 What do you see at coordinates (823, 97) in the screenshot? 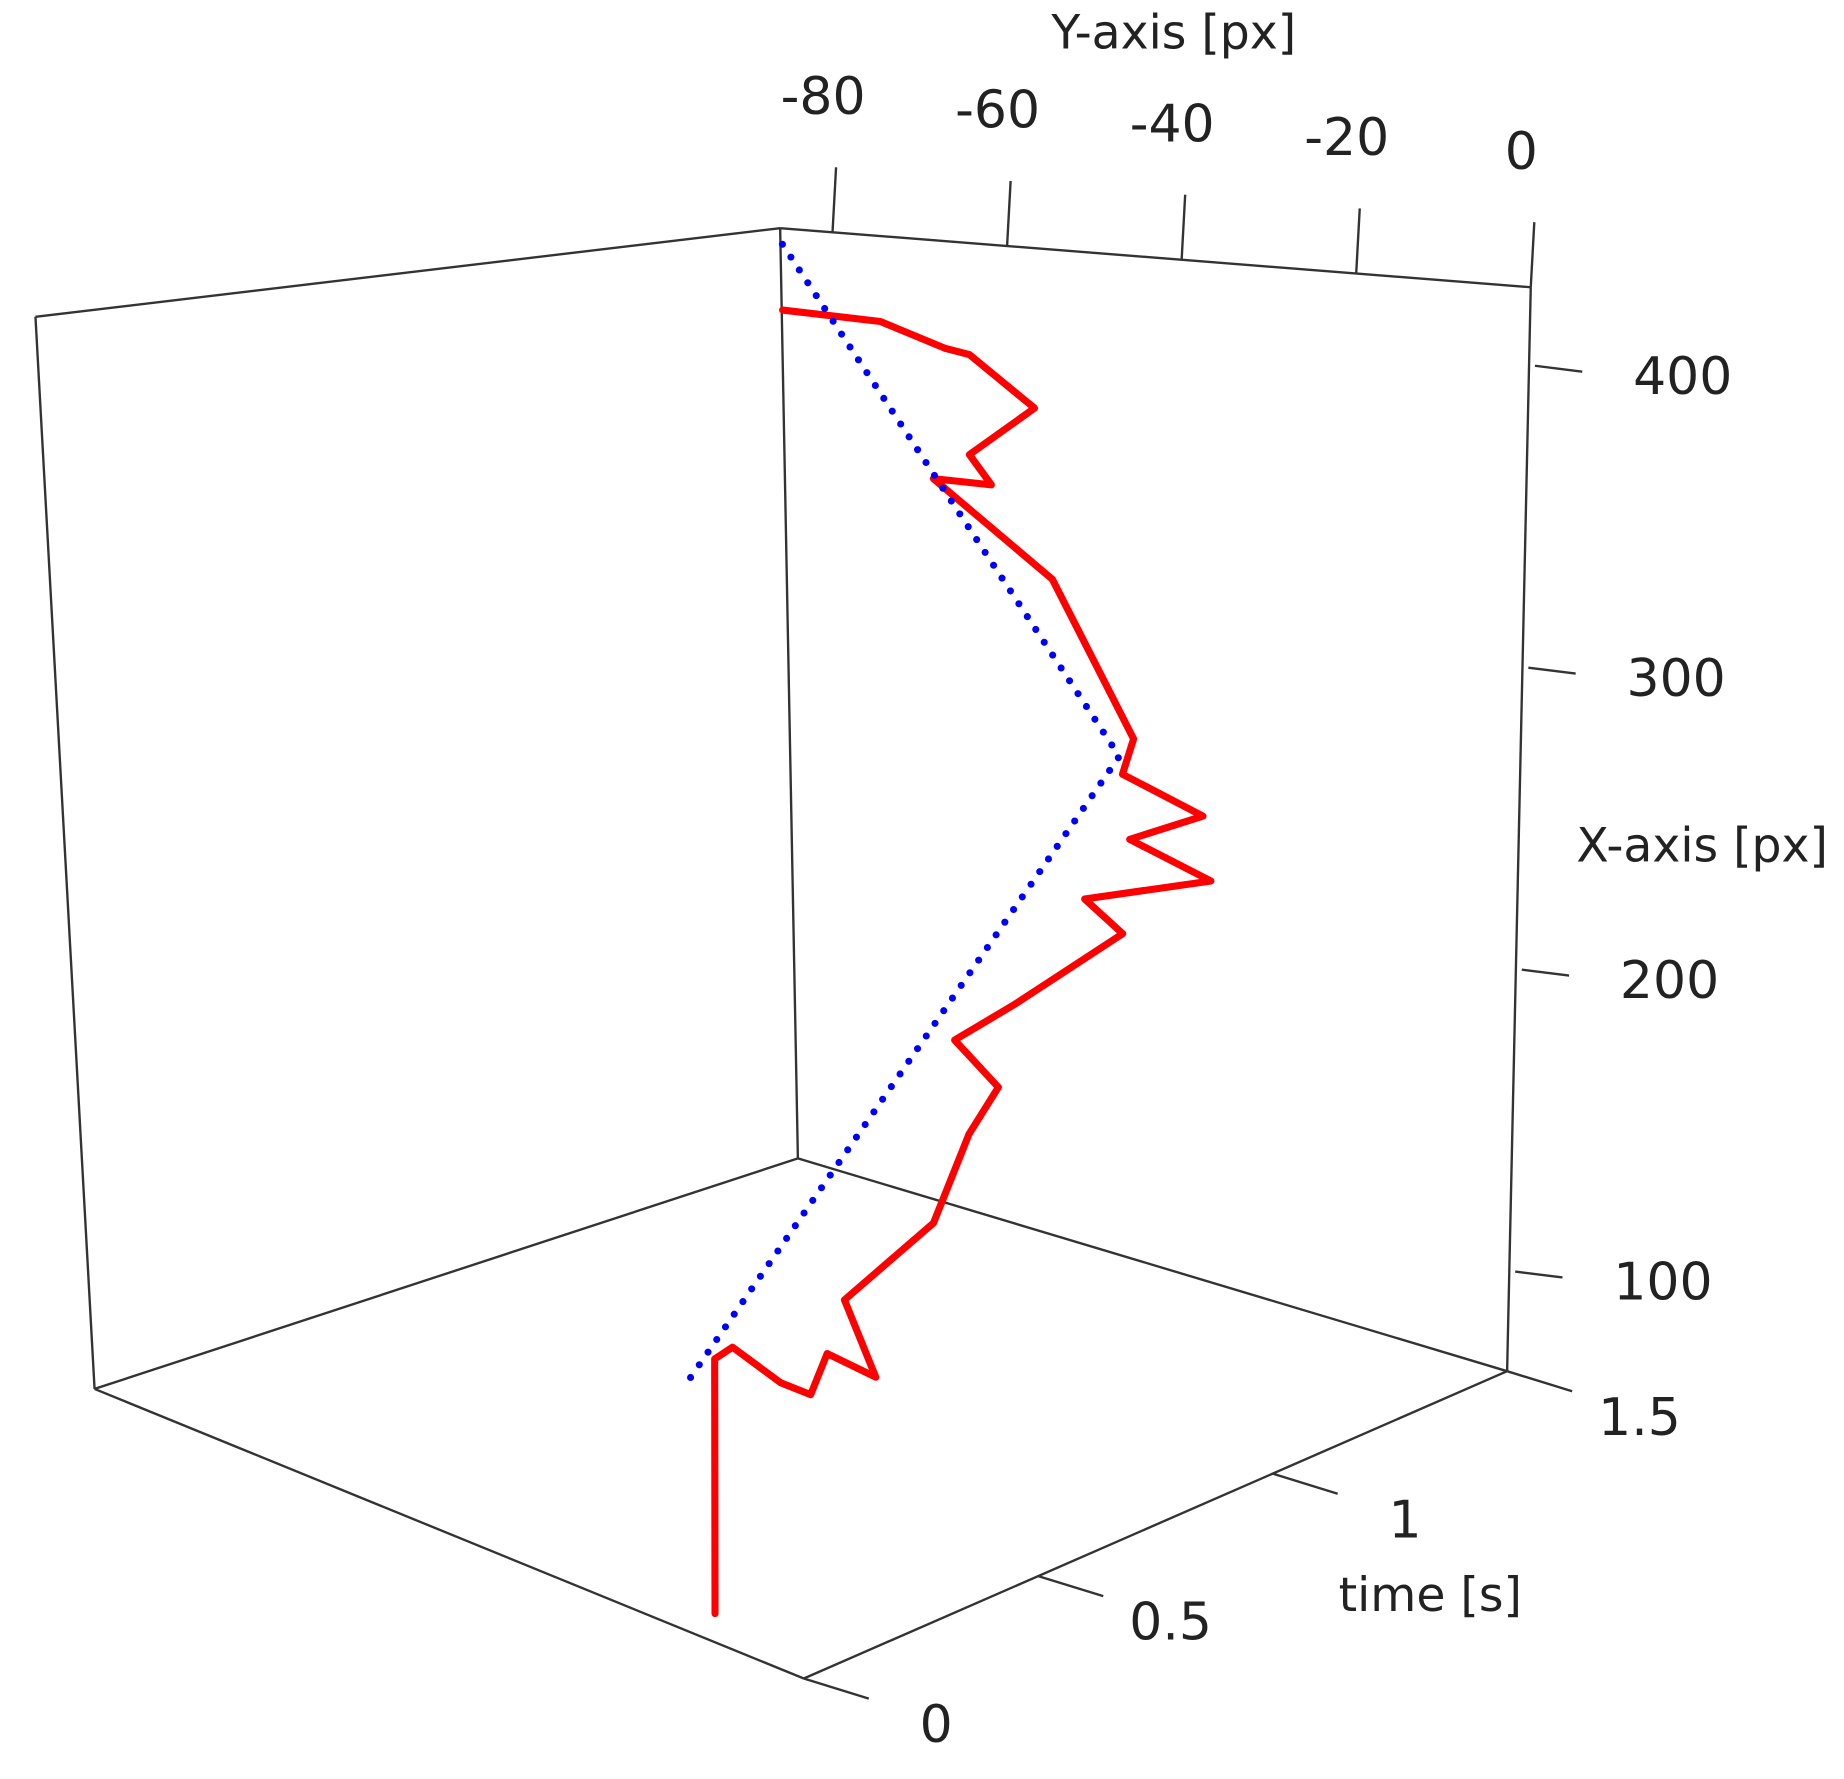
I see `y-tick-label: -80` at bounding box center [823, 97].